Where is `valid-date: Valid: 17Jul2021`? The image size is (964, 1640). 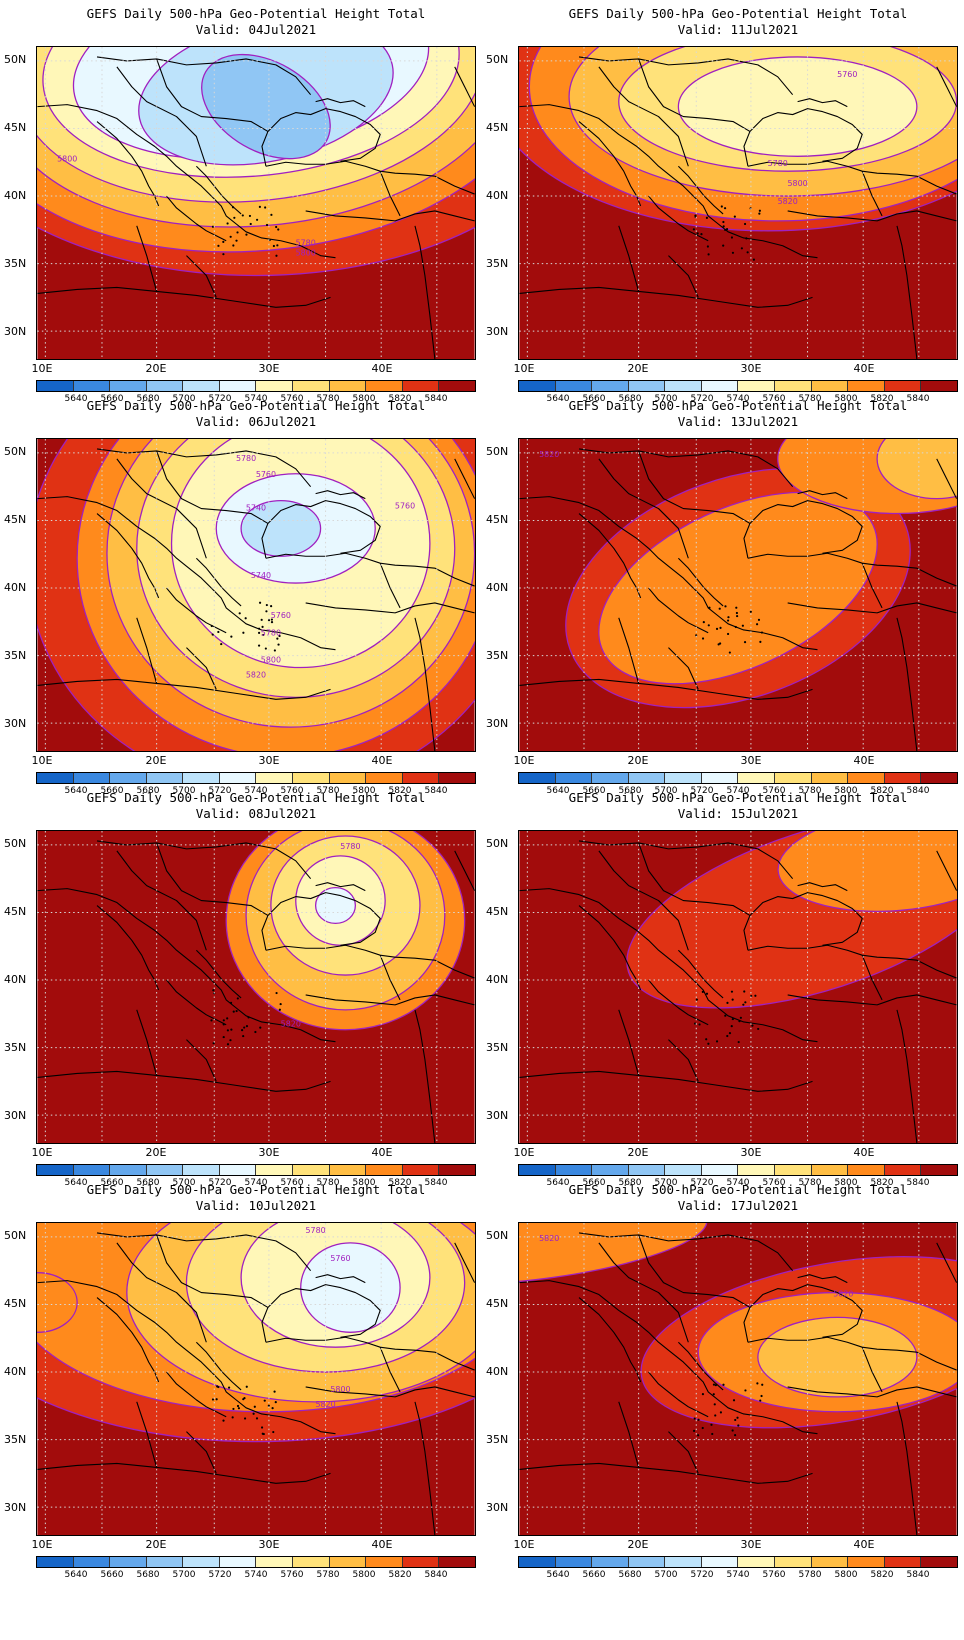 valid-date: Valid: 17Jul2021 is located at coordinates (738, 1205).